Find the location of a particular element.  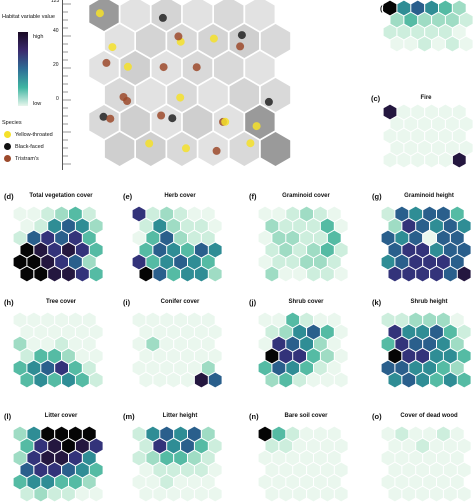

heatmap-panel-l is located at coordinates (58, 464).